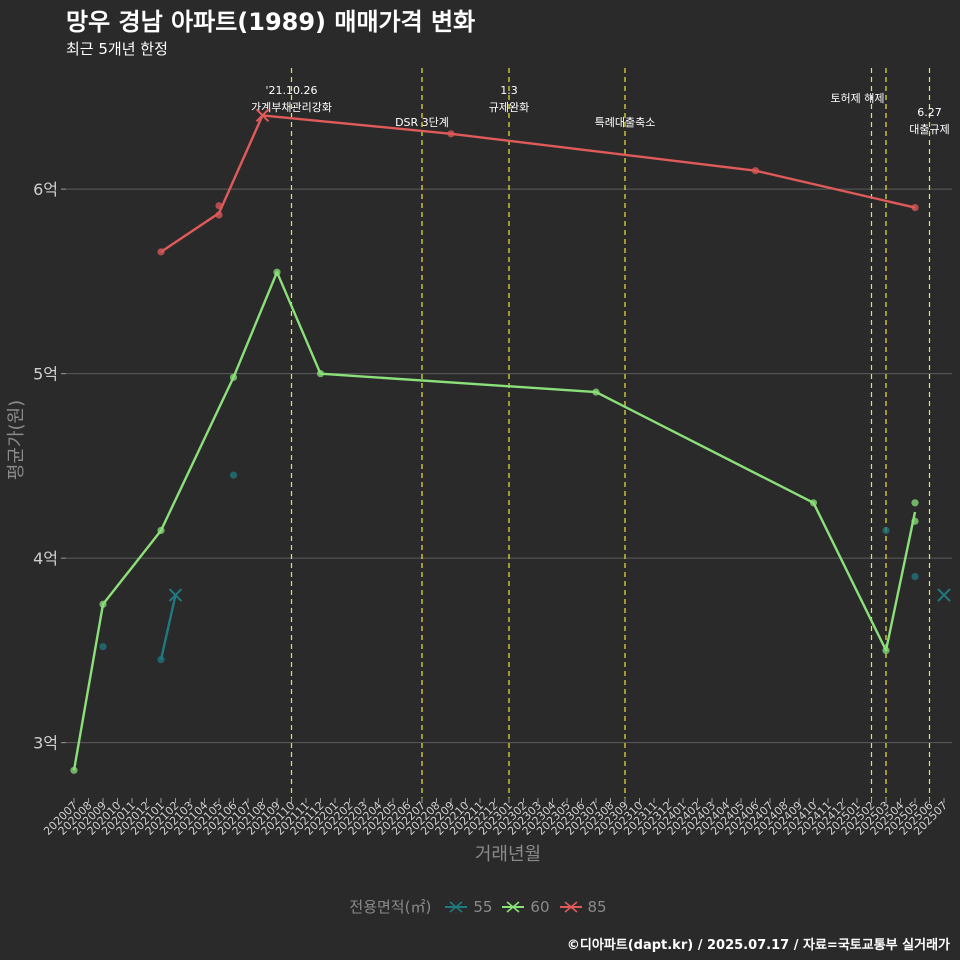  I want to click on legend-label-55: 55, so click(483, 906).